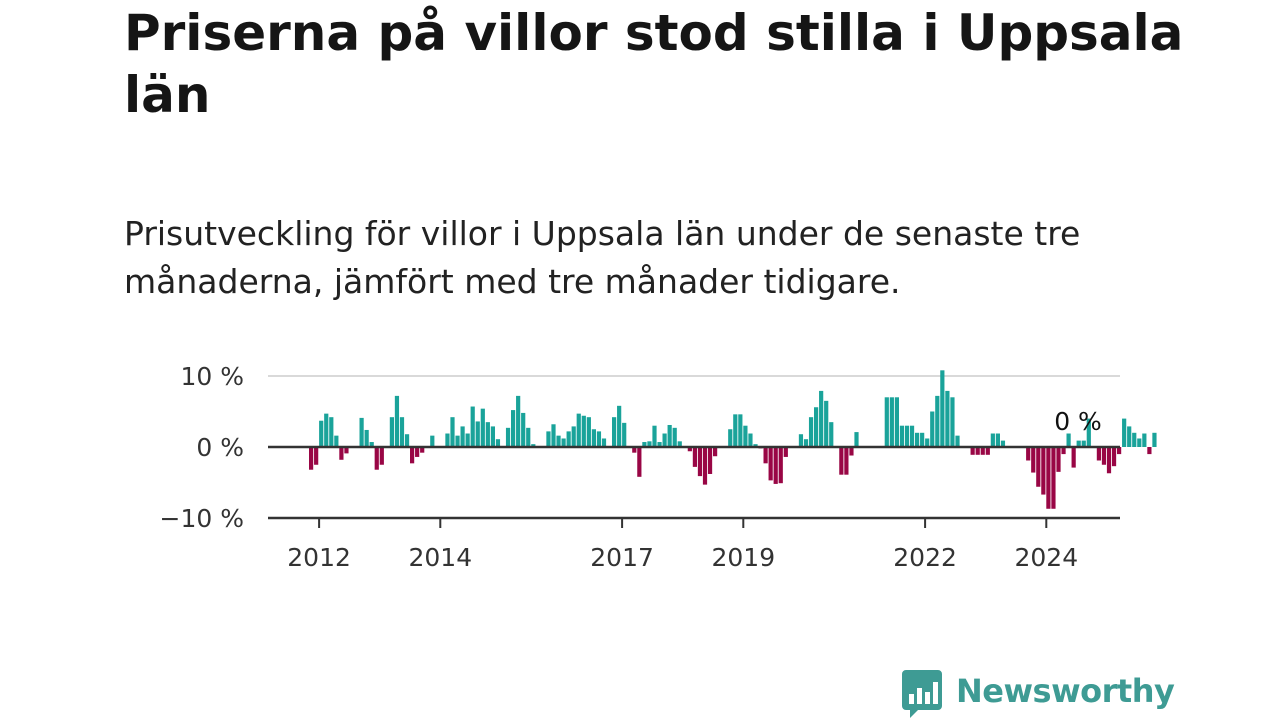 The width and height of the screenshot is (1280, 720). I want to click on x-tick-label: 2022, so click(925, 557).